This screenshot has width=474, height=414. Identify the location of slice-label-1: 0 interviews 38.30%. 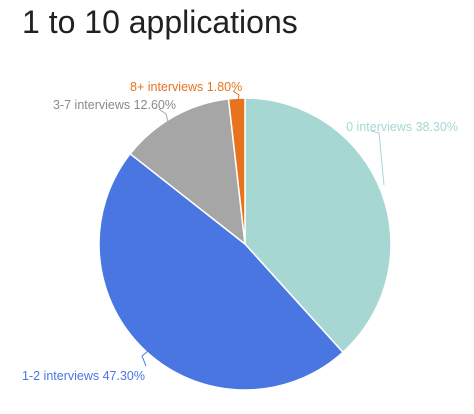
(402, 127).